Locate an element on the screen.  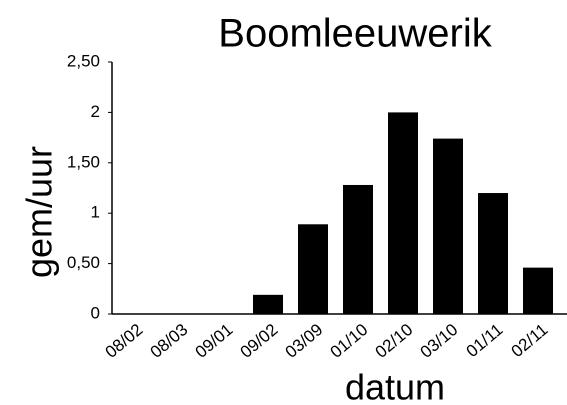
x-tick-label: 03/10 is located at coordinates (439, 341).